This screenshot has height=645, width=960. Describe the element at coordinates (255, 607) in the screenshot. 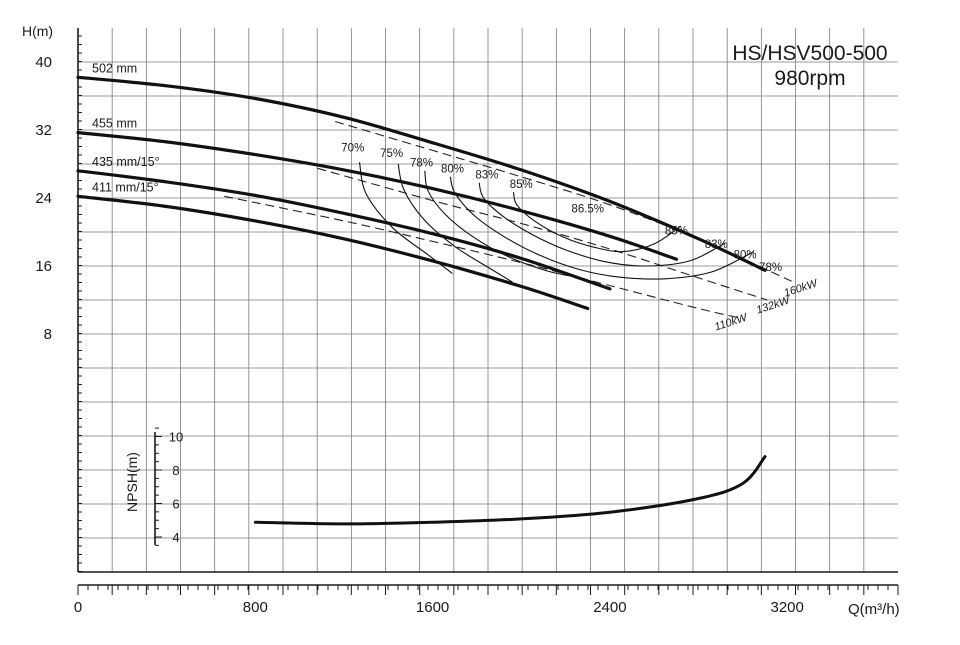

I see `x-tick-label: 800` at that location.